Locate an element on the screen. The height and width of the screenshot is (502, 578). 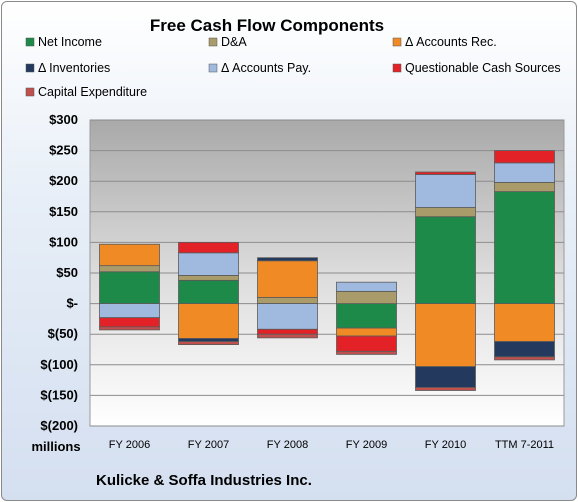
bar-net-income-ttm-7-2011 is located at coordinates (524, 248).